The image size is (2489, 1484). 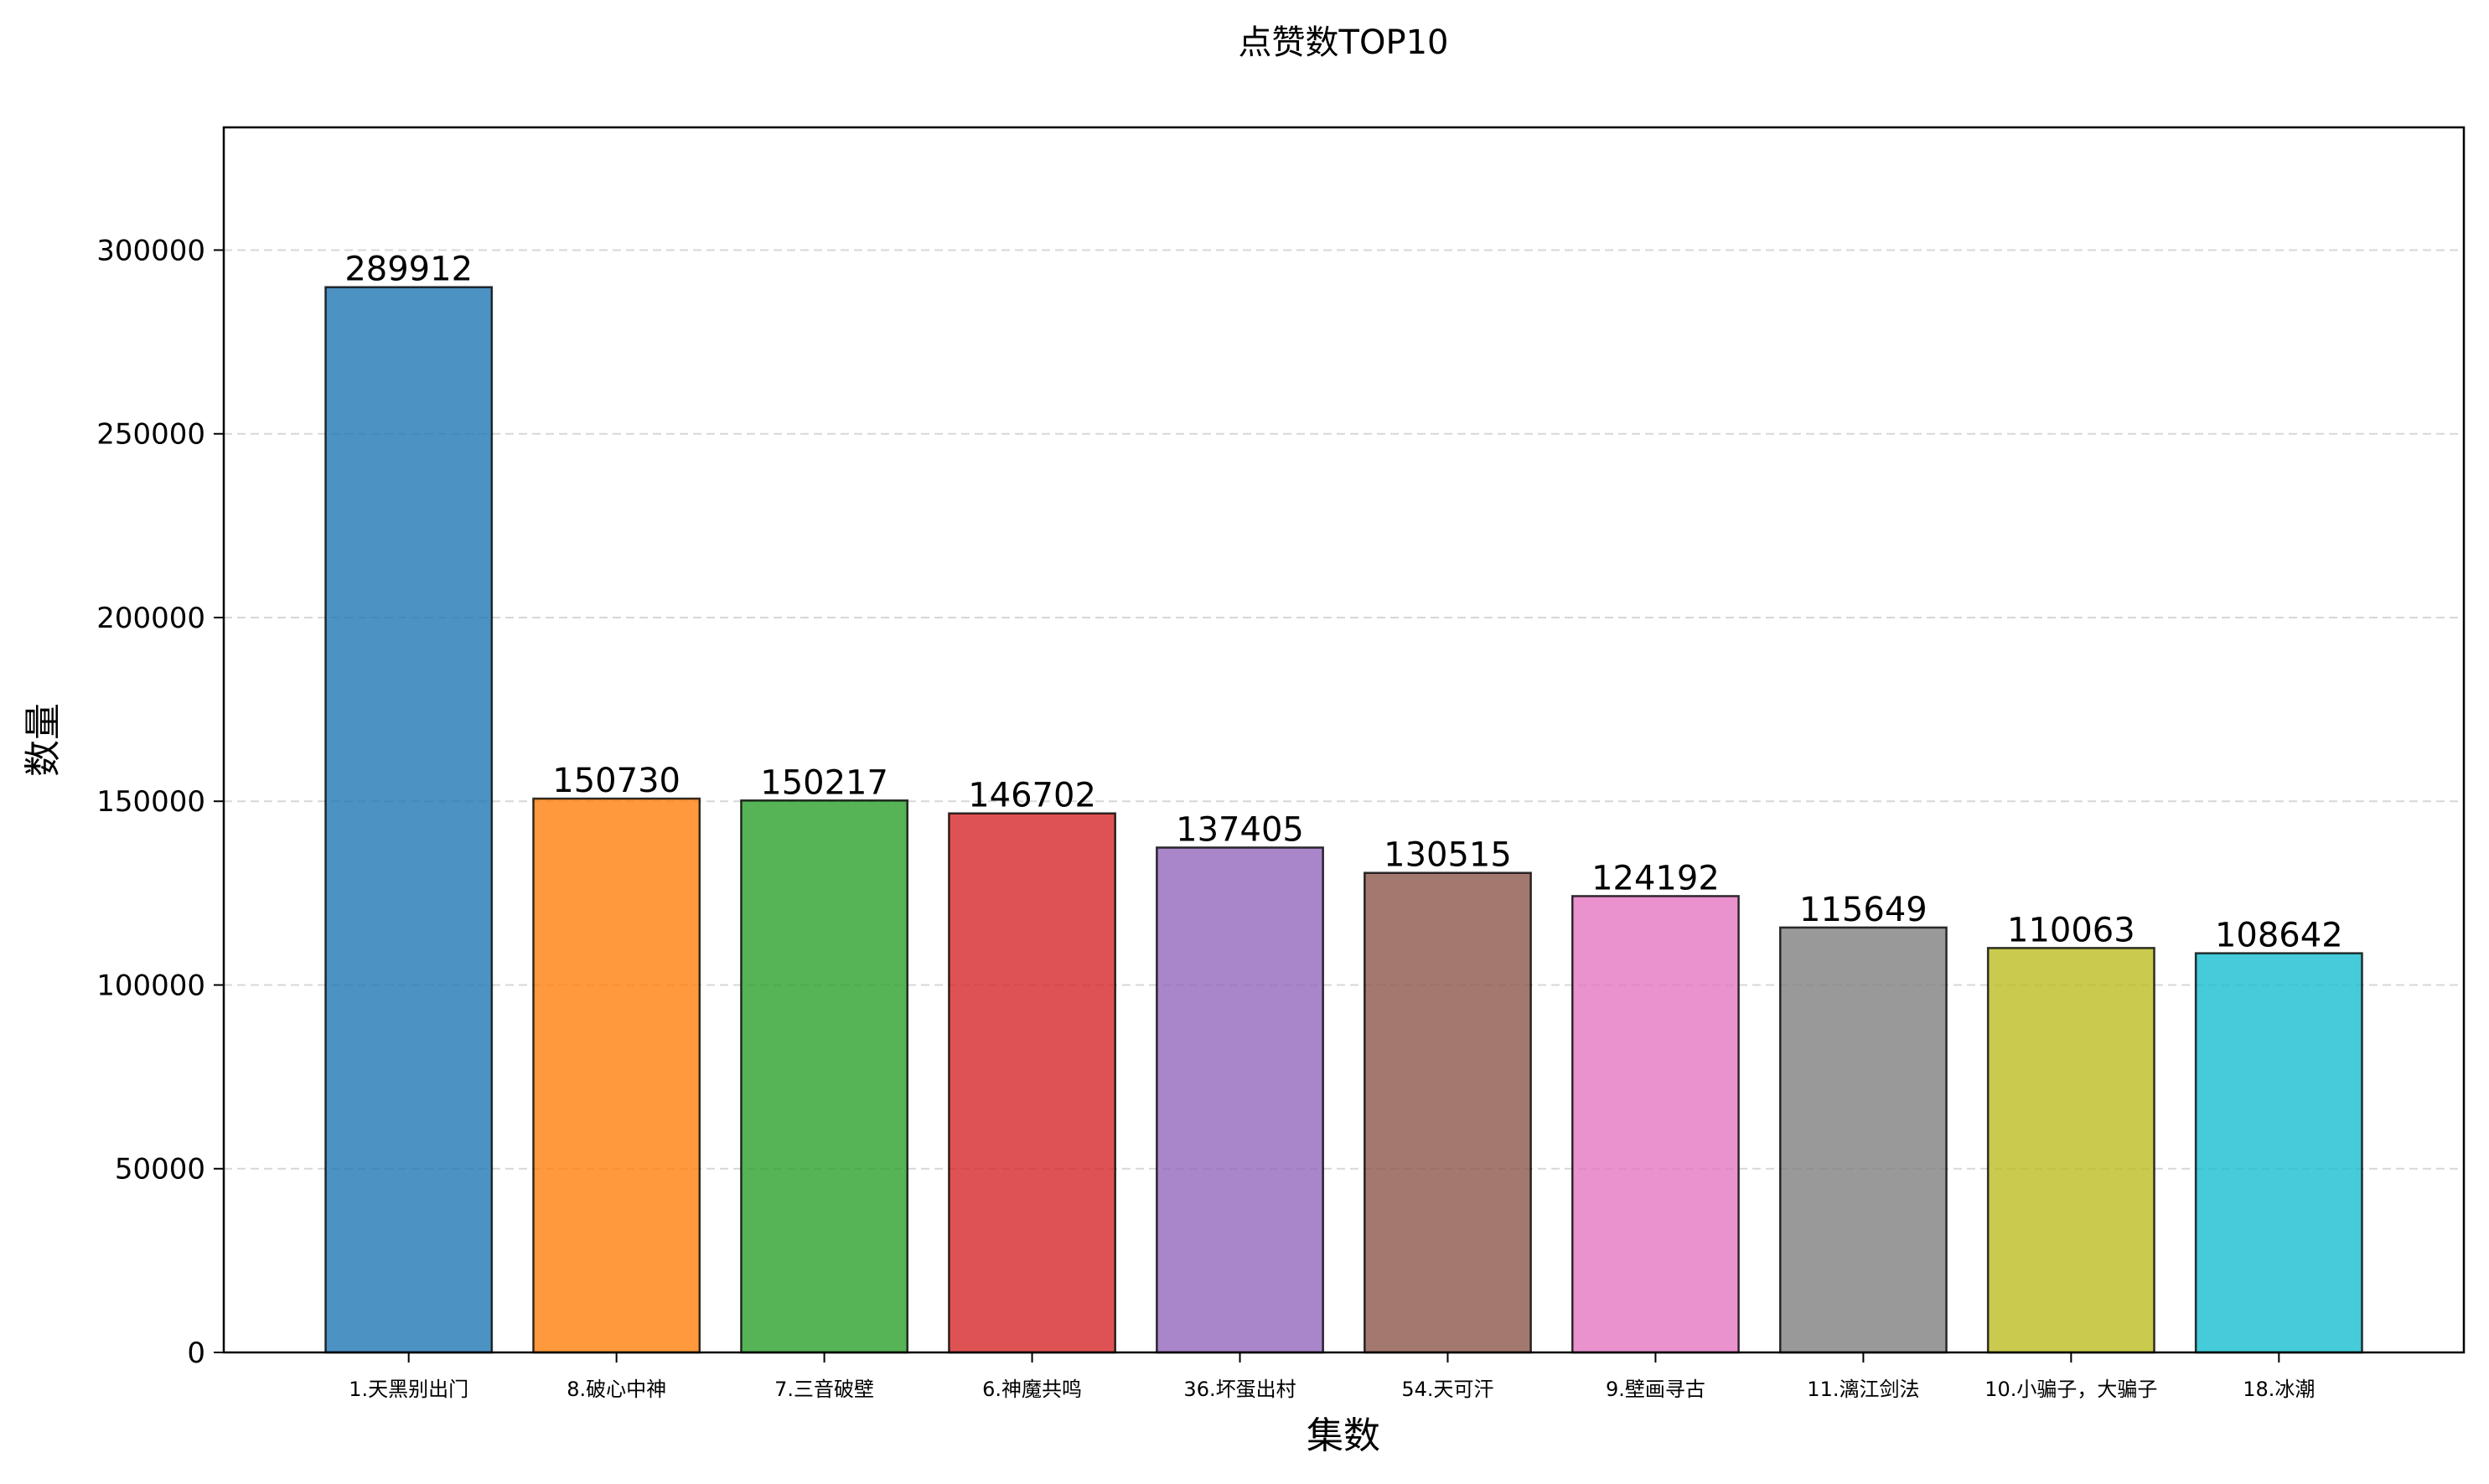 I want to click on data-label: 137405, so click(x=1240, y=829).